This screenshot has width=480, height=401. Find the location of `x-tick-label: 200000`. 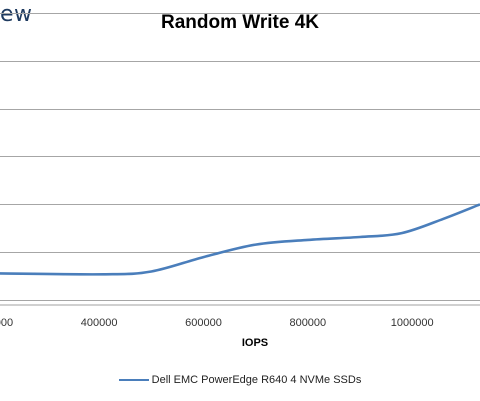

x-tick-label: 200000 is located at coordinates (6, 323).